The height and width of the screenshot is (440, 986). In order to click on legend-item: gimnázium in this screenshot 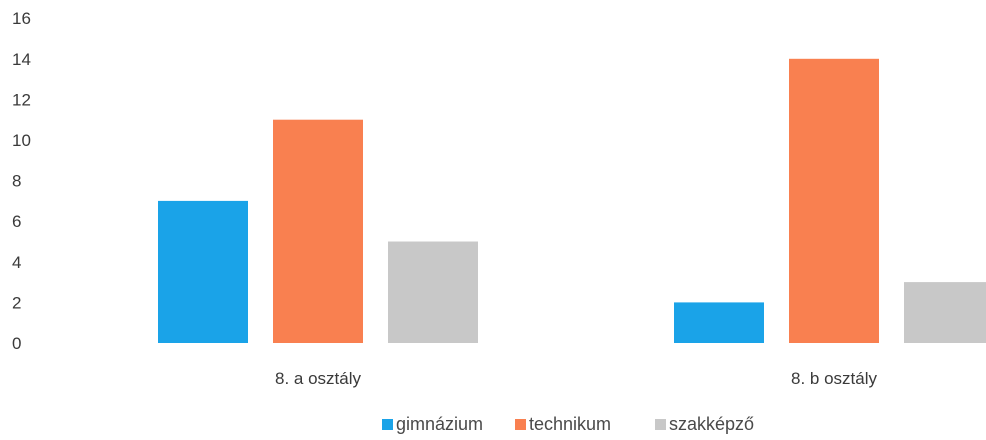, I will do `click(432, 424)`.